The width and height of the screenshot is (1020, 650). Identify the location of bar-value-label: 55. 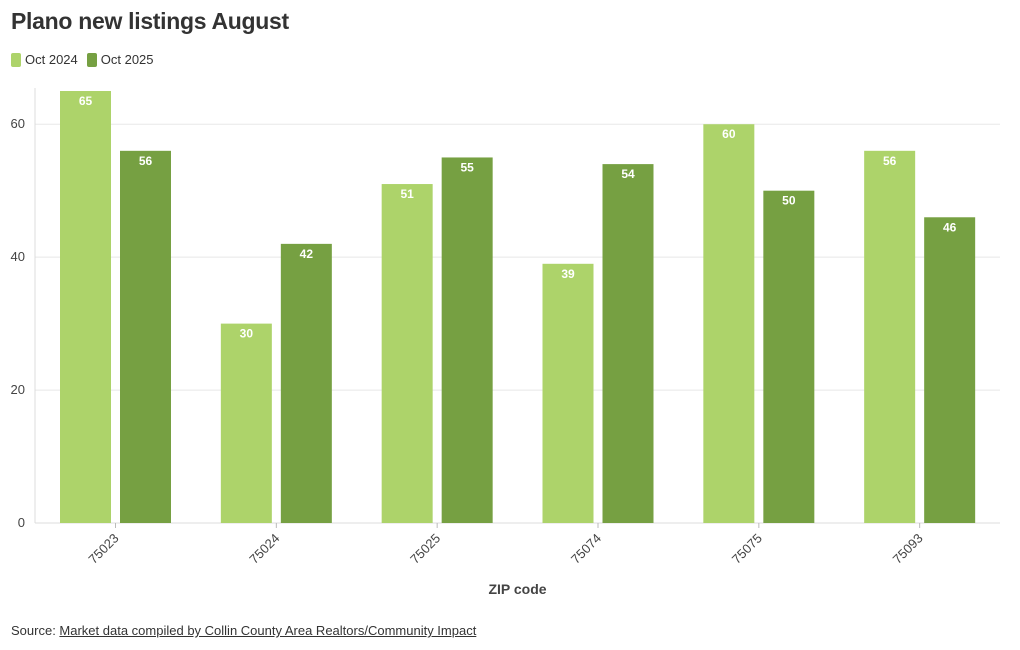
(467, 167).